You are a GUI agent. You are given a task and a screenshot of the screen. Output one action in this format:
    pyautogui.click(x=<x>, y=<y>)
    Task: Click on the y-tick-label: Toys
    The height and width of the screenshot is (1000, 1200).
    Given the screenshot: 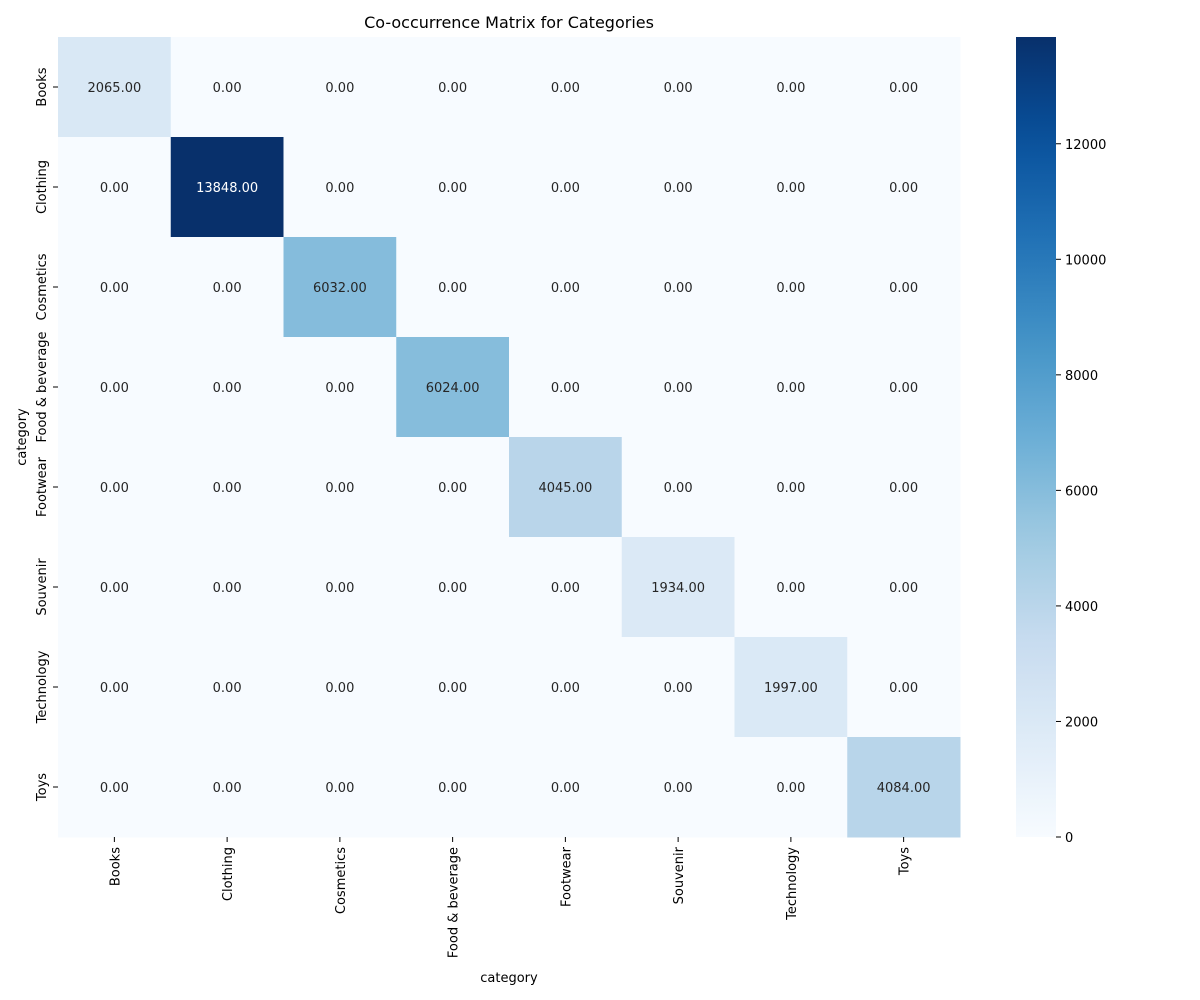 What is the action you would take?
    pyautogui.click(x=42, y=787)
    